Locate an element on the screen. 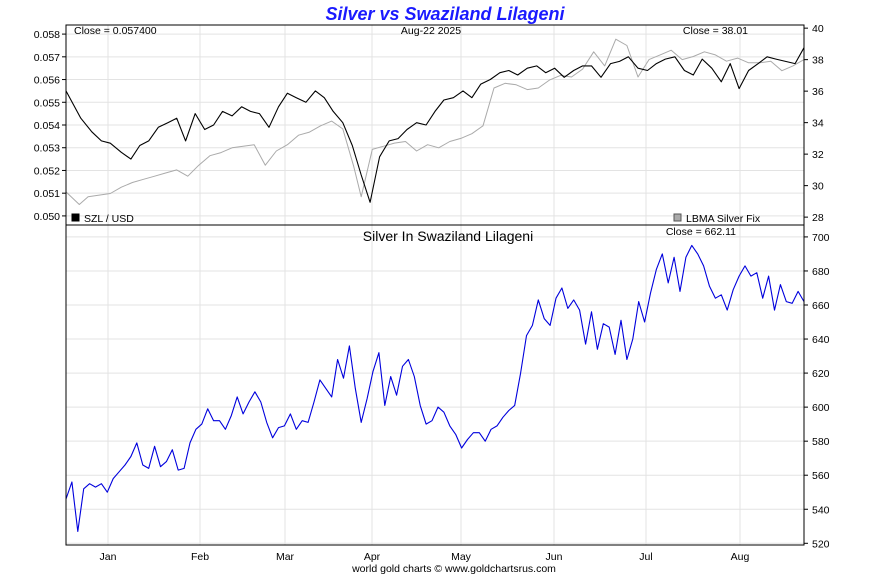 The width and height of the screenshot is (890, 575). month-label: Feb is located at coordinates (200, 557).